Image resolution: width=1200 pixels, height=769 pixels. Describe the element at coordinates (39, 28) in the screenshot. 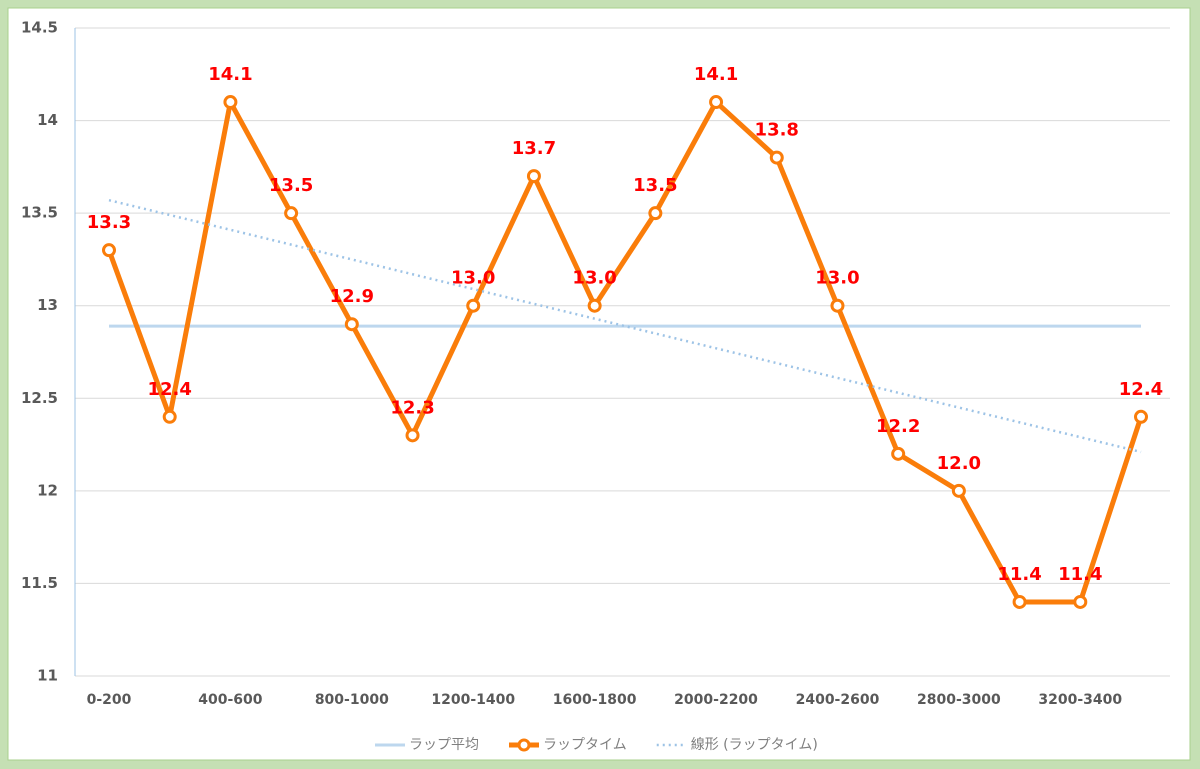

I see `y-tick-label: 14.5` at that location.